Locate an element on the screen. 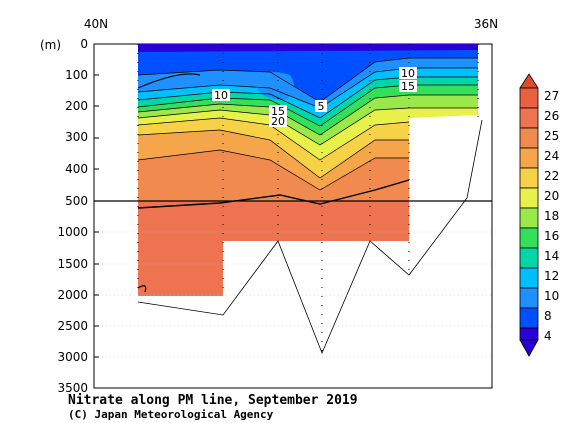 This screenshot has width=570, height=423. colorbar-label: 20 is located at coordinates (551, 196).